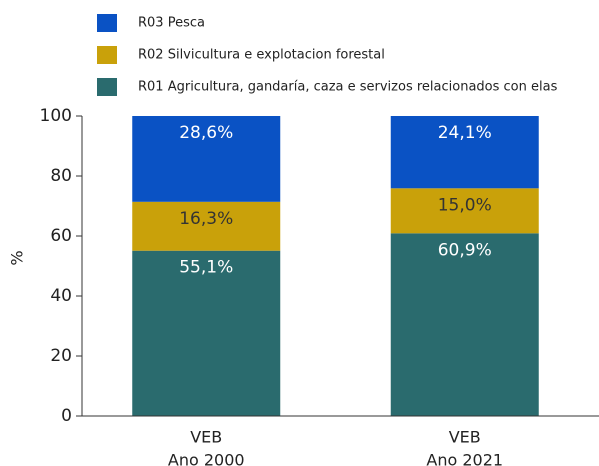 This screenshot has height=466, width=599. Describe the element at coordinates (206, 458) in the screenshot. I see `x-tick-label: Ano 2000` at that location.